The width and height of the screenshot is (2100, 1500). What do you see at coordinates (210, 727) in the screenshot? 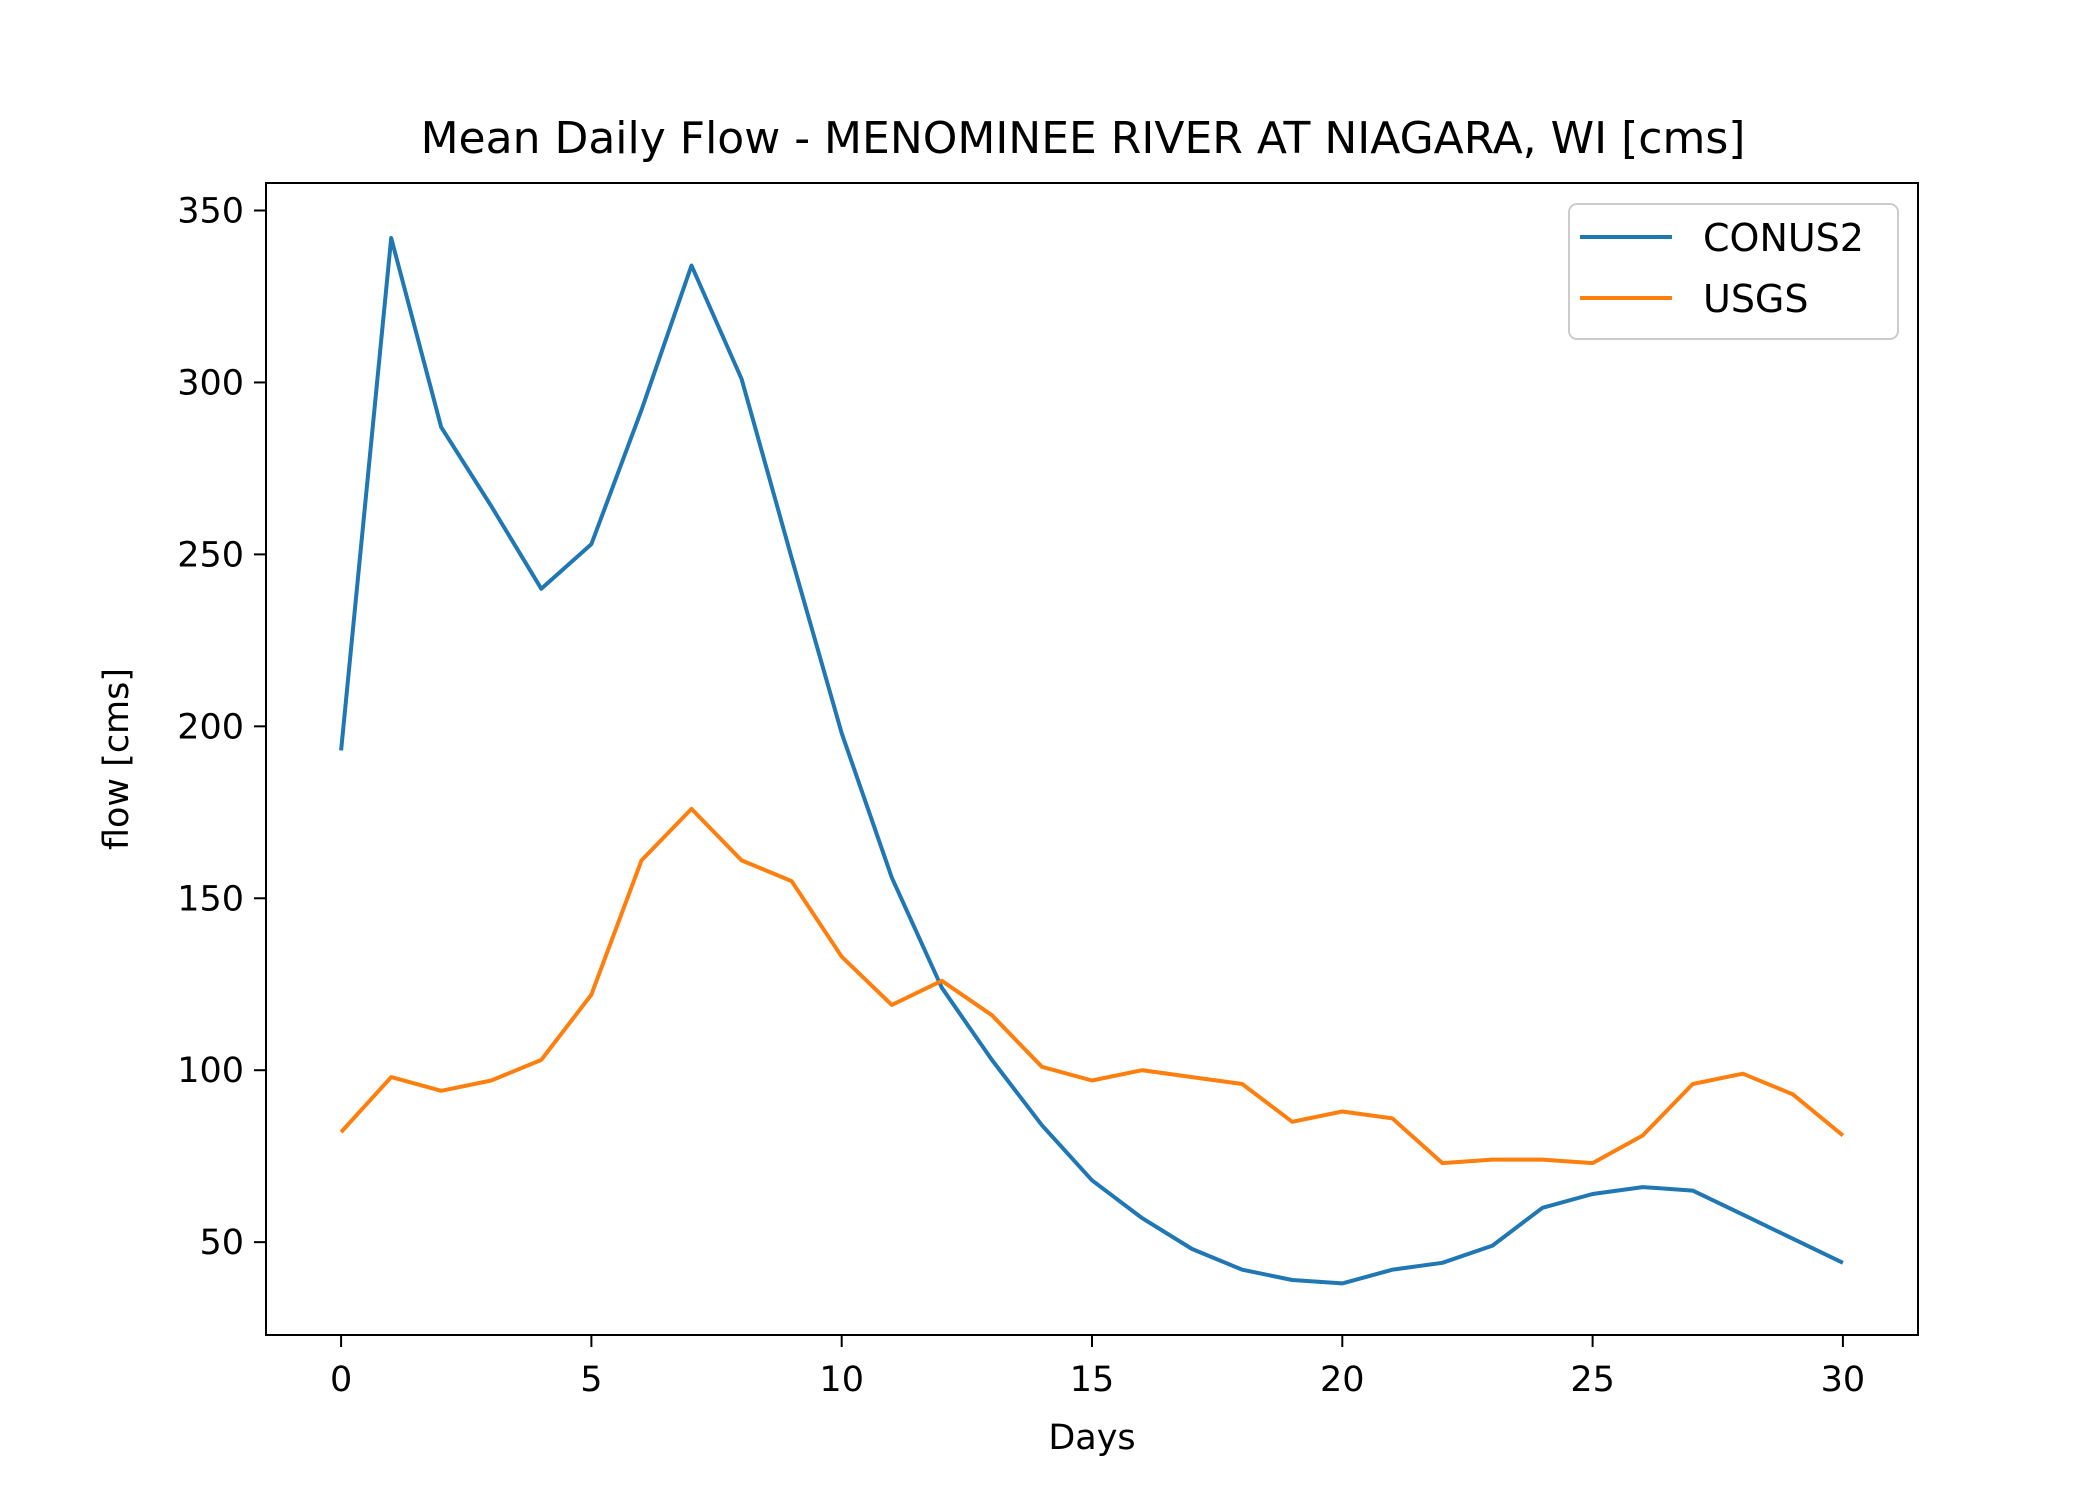
I see `y-tick-label: 200` at bounding box center [210, 727].